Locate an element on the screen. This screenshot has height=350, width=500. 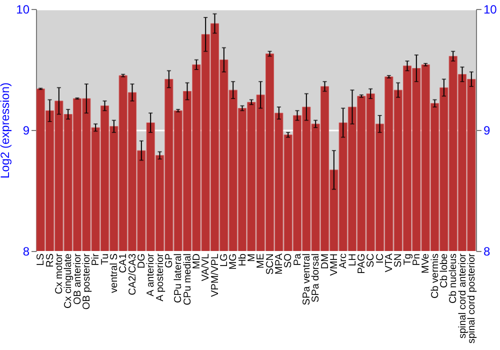
x-tick-label: Arc is located at coordinates (344, 261).